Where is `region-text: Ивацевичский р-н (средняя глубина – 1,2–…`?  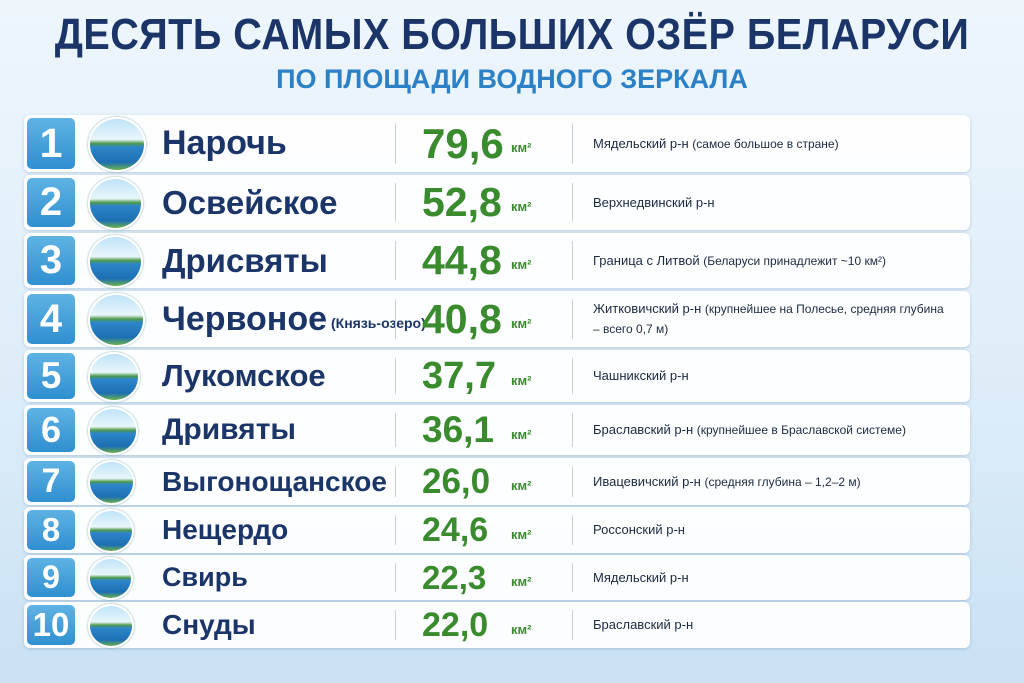 region-text: Ивацевичский р-н (средняя глубина – 1,2–… is located at coordinates (727, 482).